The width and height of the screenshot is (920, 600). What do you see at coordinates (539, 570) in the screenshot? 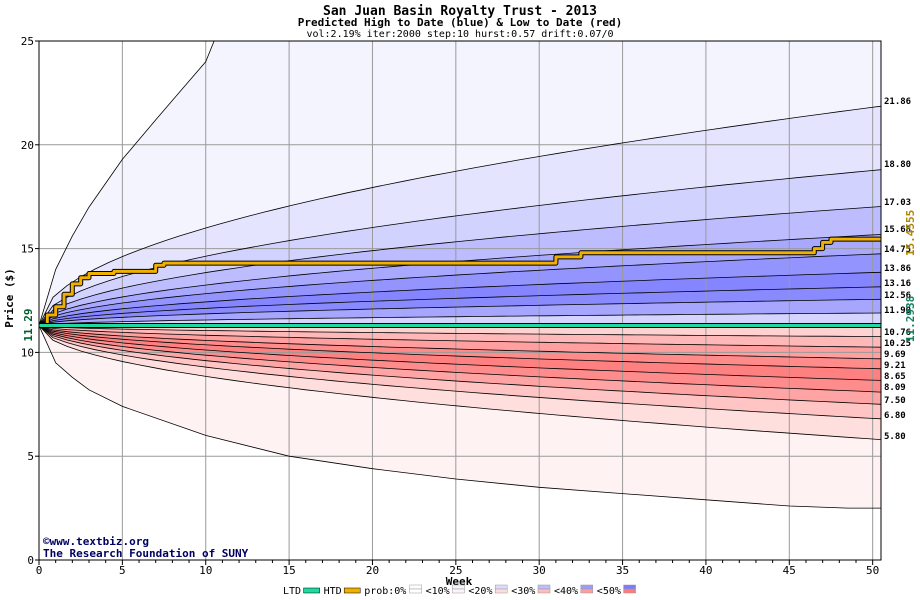
I see `x-tick-label: 30` at bounding box center [539, 570].